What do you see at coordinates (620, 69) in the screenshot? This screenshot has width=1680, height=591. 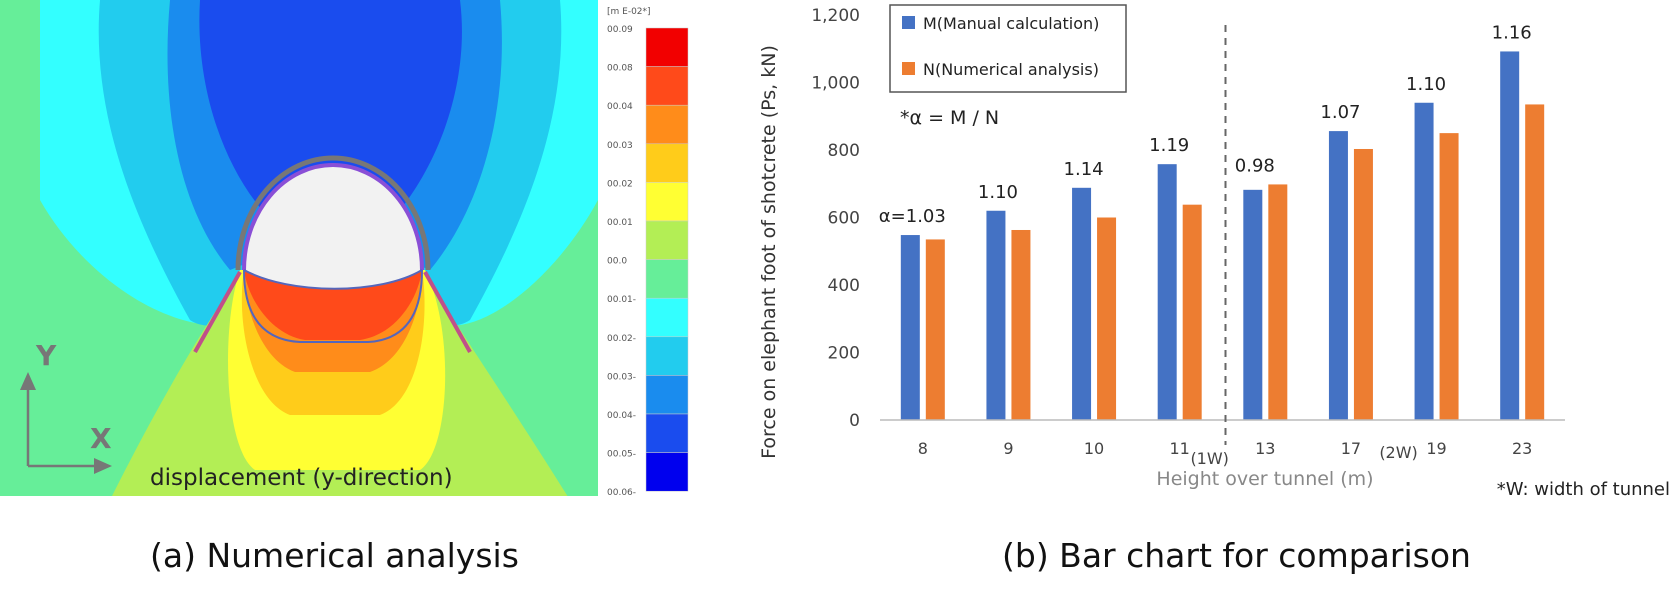 I see `legend-value: 00.08` at bounding box center [620, 69].